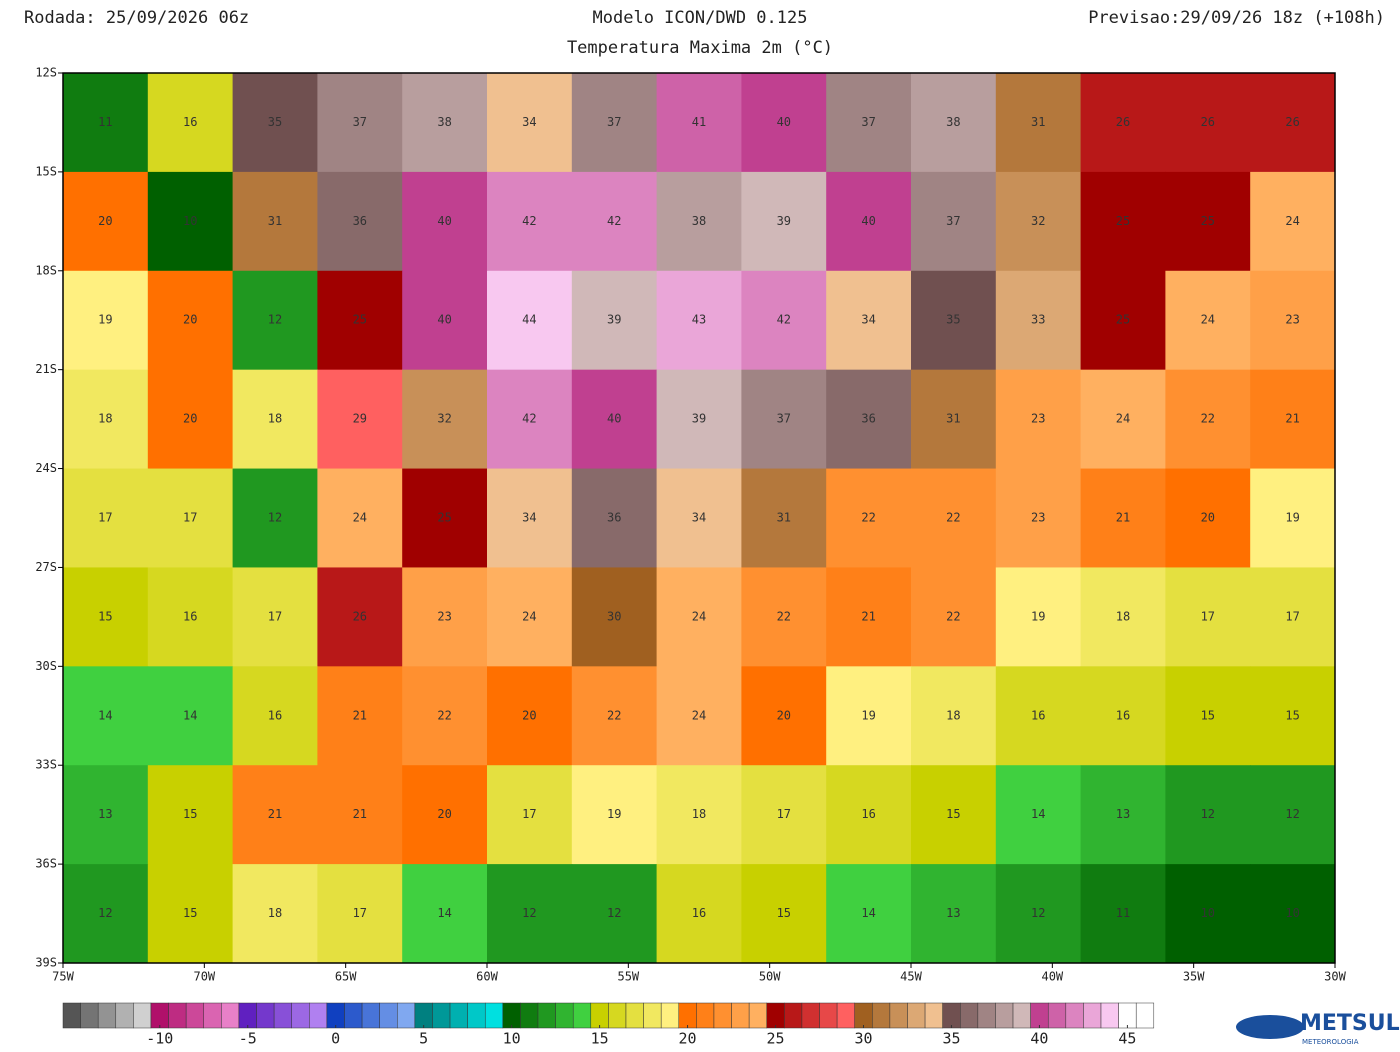 The height and width of the screenshot is (1052, 1400). What do you see at coordinates (46, 270) in the screenshot?
I see `y-tick-label: 18S` at bounding box center [46, 270].